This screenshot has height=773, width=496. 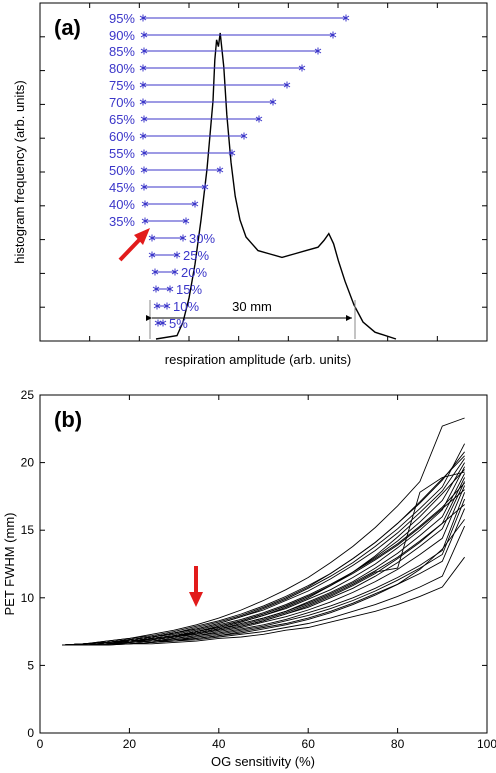 What do you see at coordinates (19, 172) in the screenshot?
I see `panel-a-ylabel: histogram frequency (arb. units)` at bounding box center [19, 172].